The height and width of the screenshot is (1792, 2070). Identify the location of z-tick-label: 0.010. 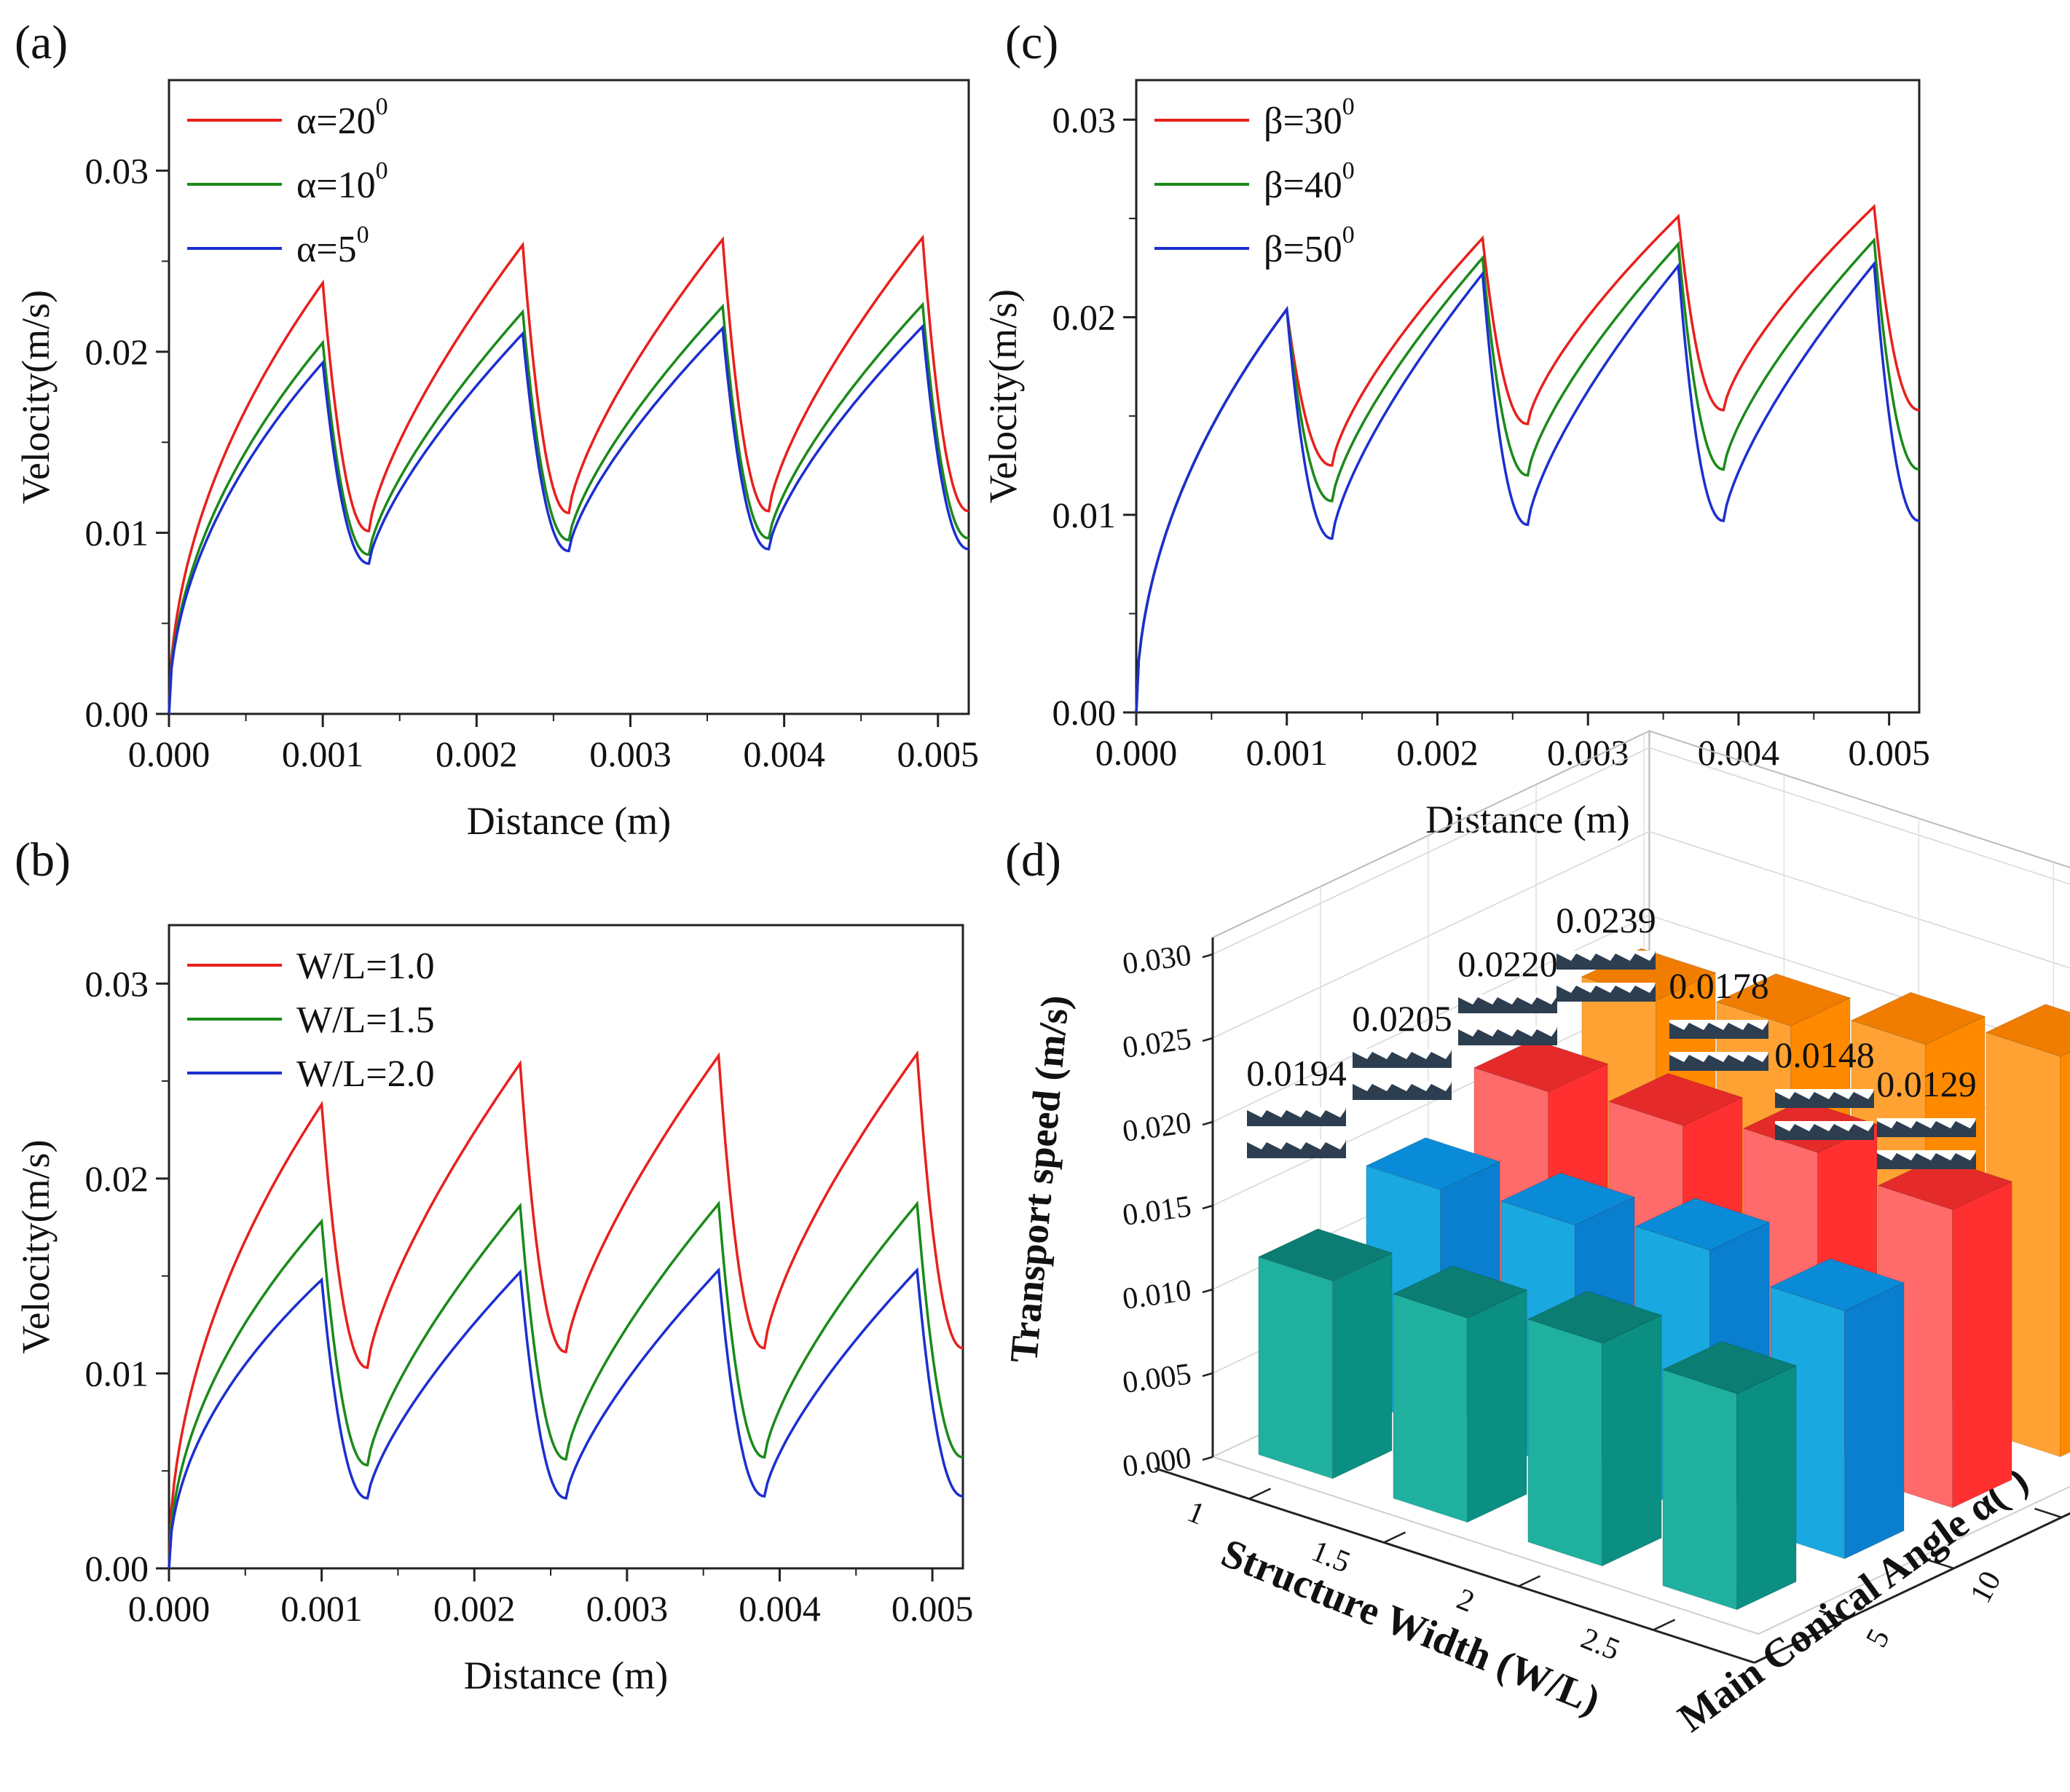
(1156, 1295).